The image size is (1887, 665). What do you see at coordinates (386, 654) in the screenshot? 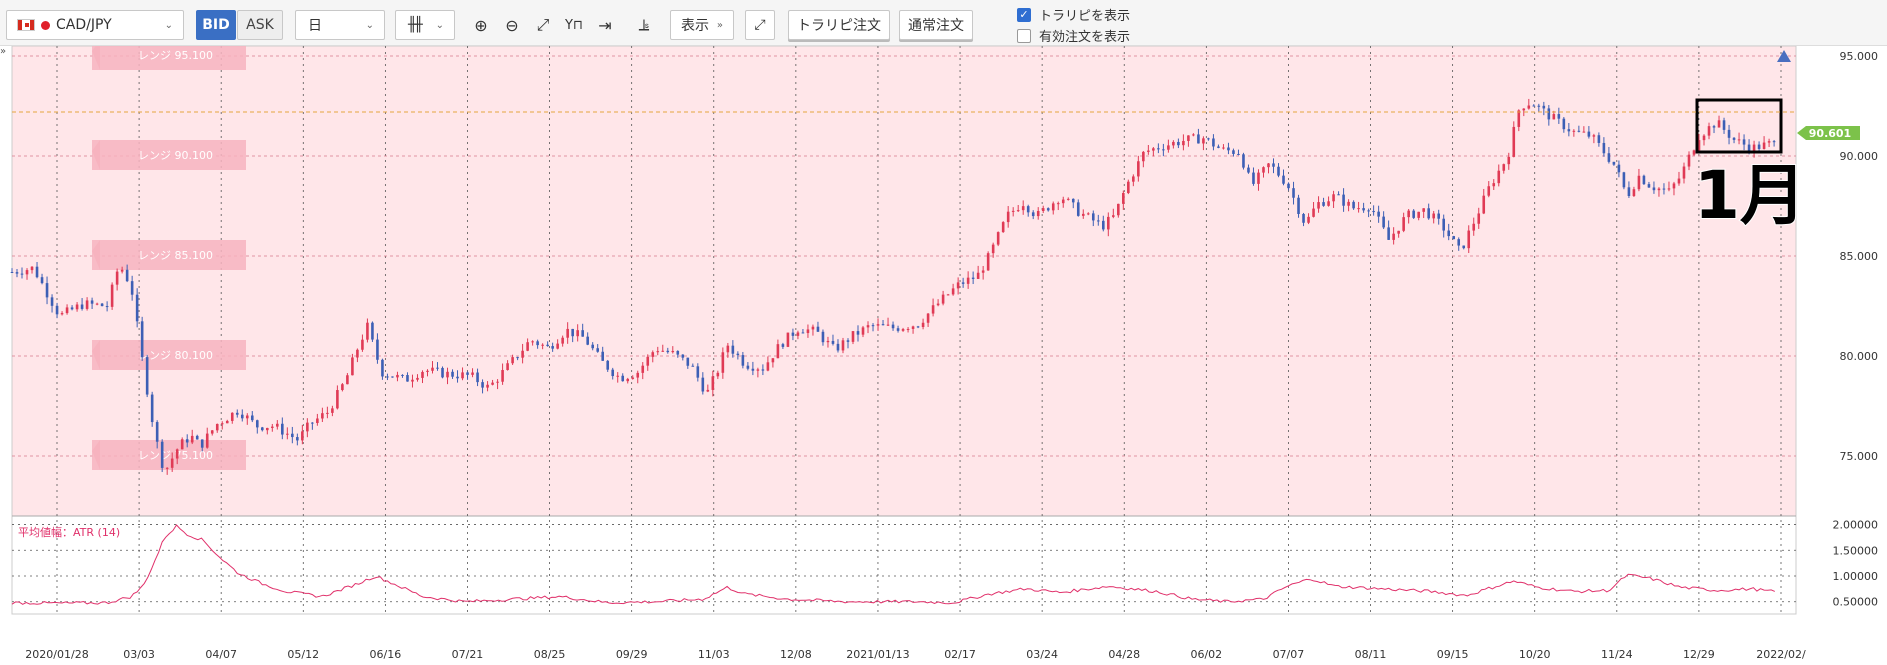
I see `x-tick-label: 06/16` at bounding box center [386, 654].